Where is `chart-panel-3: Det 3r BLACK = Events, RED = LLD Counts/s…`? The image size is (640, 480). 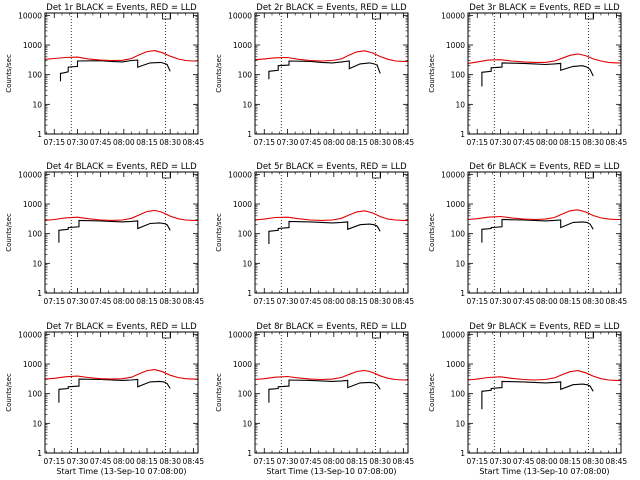 chart-panel-3: Det 3r BLACK = Events, RED = LLD Counts/s… is located at coordinates (527, 75).